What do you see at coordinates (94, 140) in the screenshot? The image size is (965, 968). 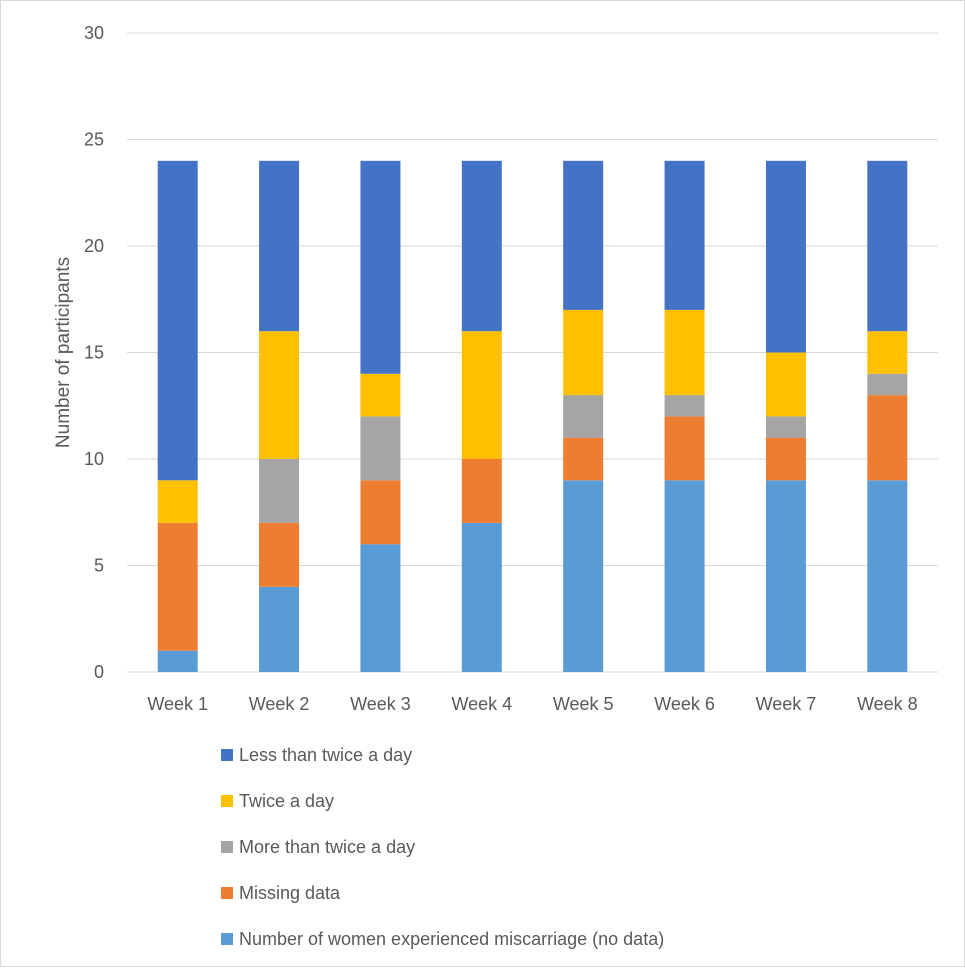 I see `y-tick-label: 25` at bounding box center [94, 140].